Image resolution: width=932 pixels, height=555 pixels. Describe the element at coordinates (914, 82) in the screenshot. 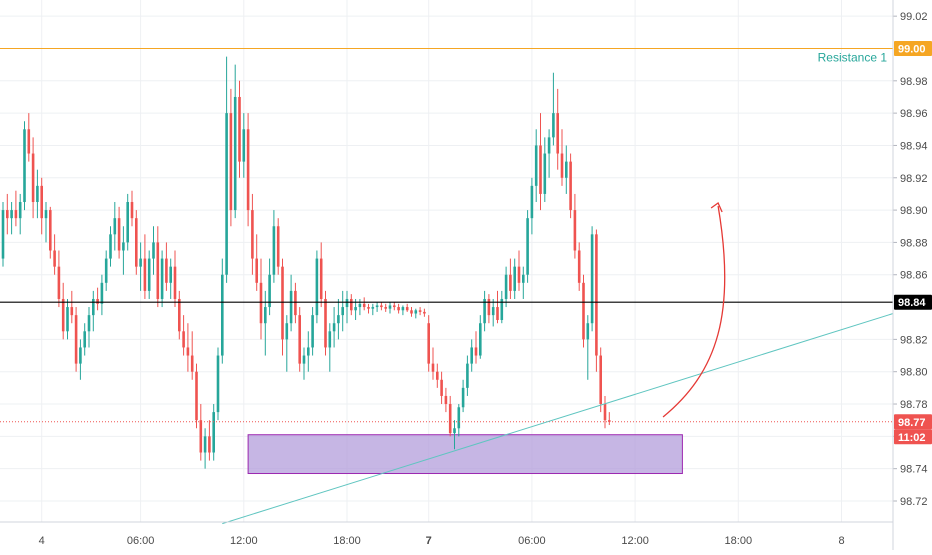

I see `y-tick-label: 98.98` at that location.